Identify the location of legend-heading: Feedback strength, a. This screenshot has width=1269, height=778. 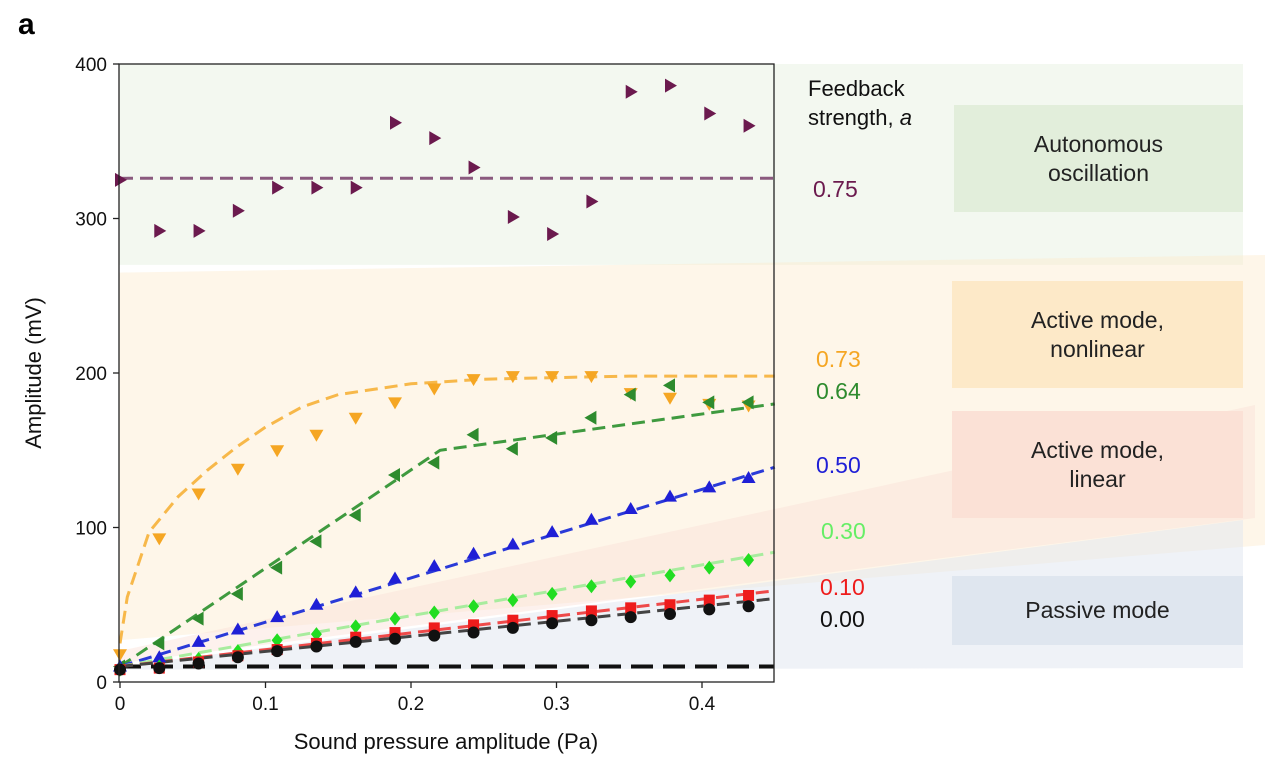
(860, 103).